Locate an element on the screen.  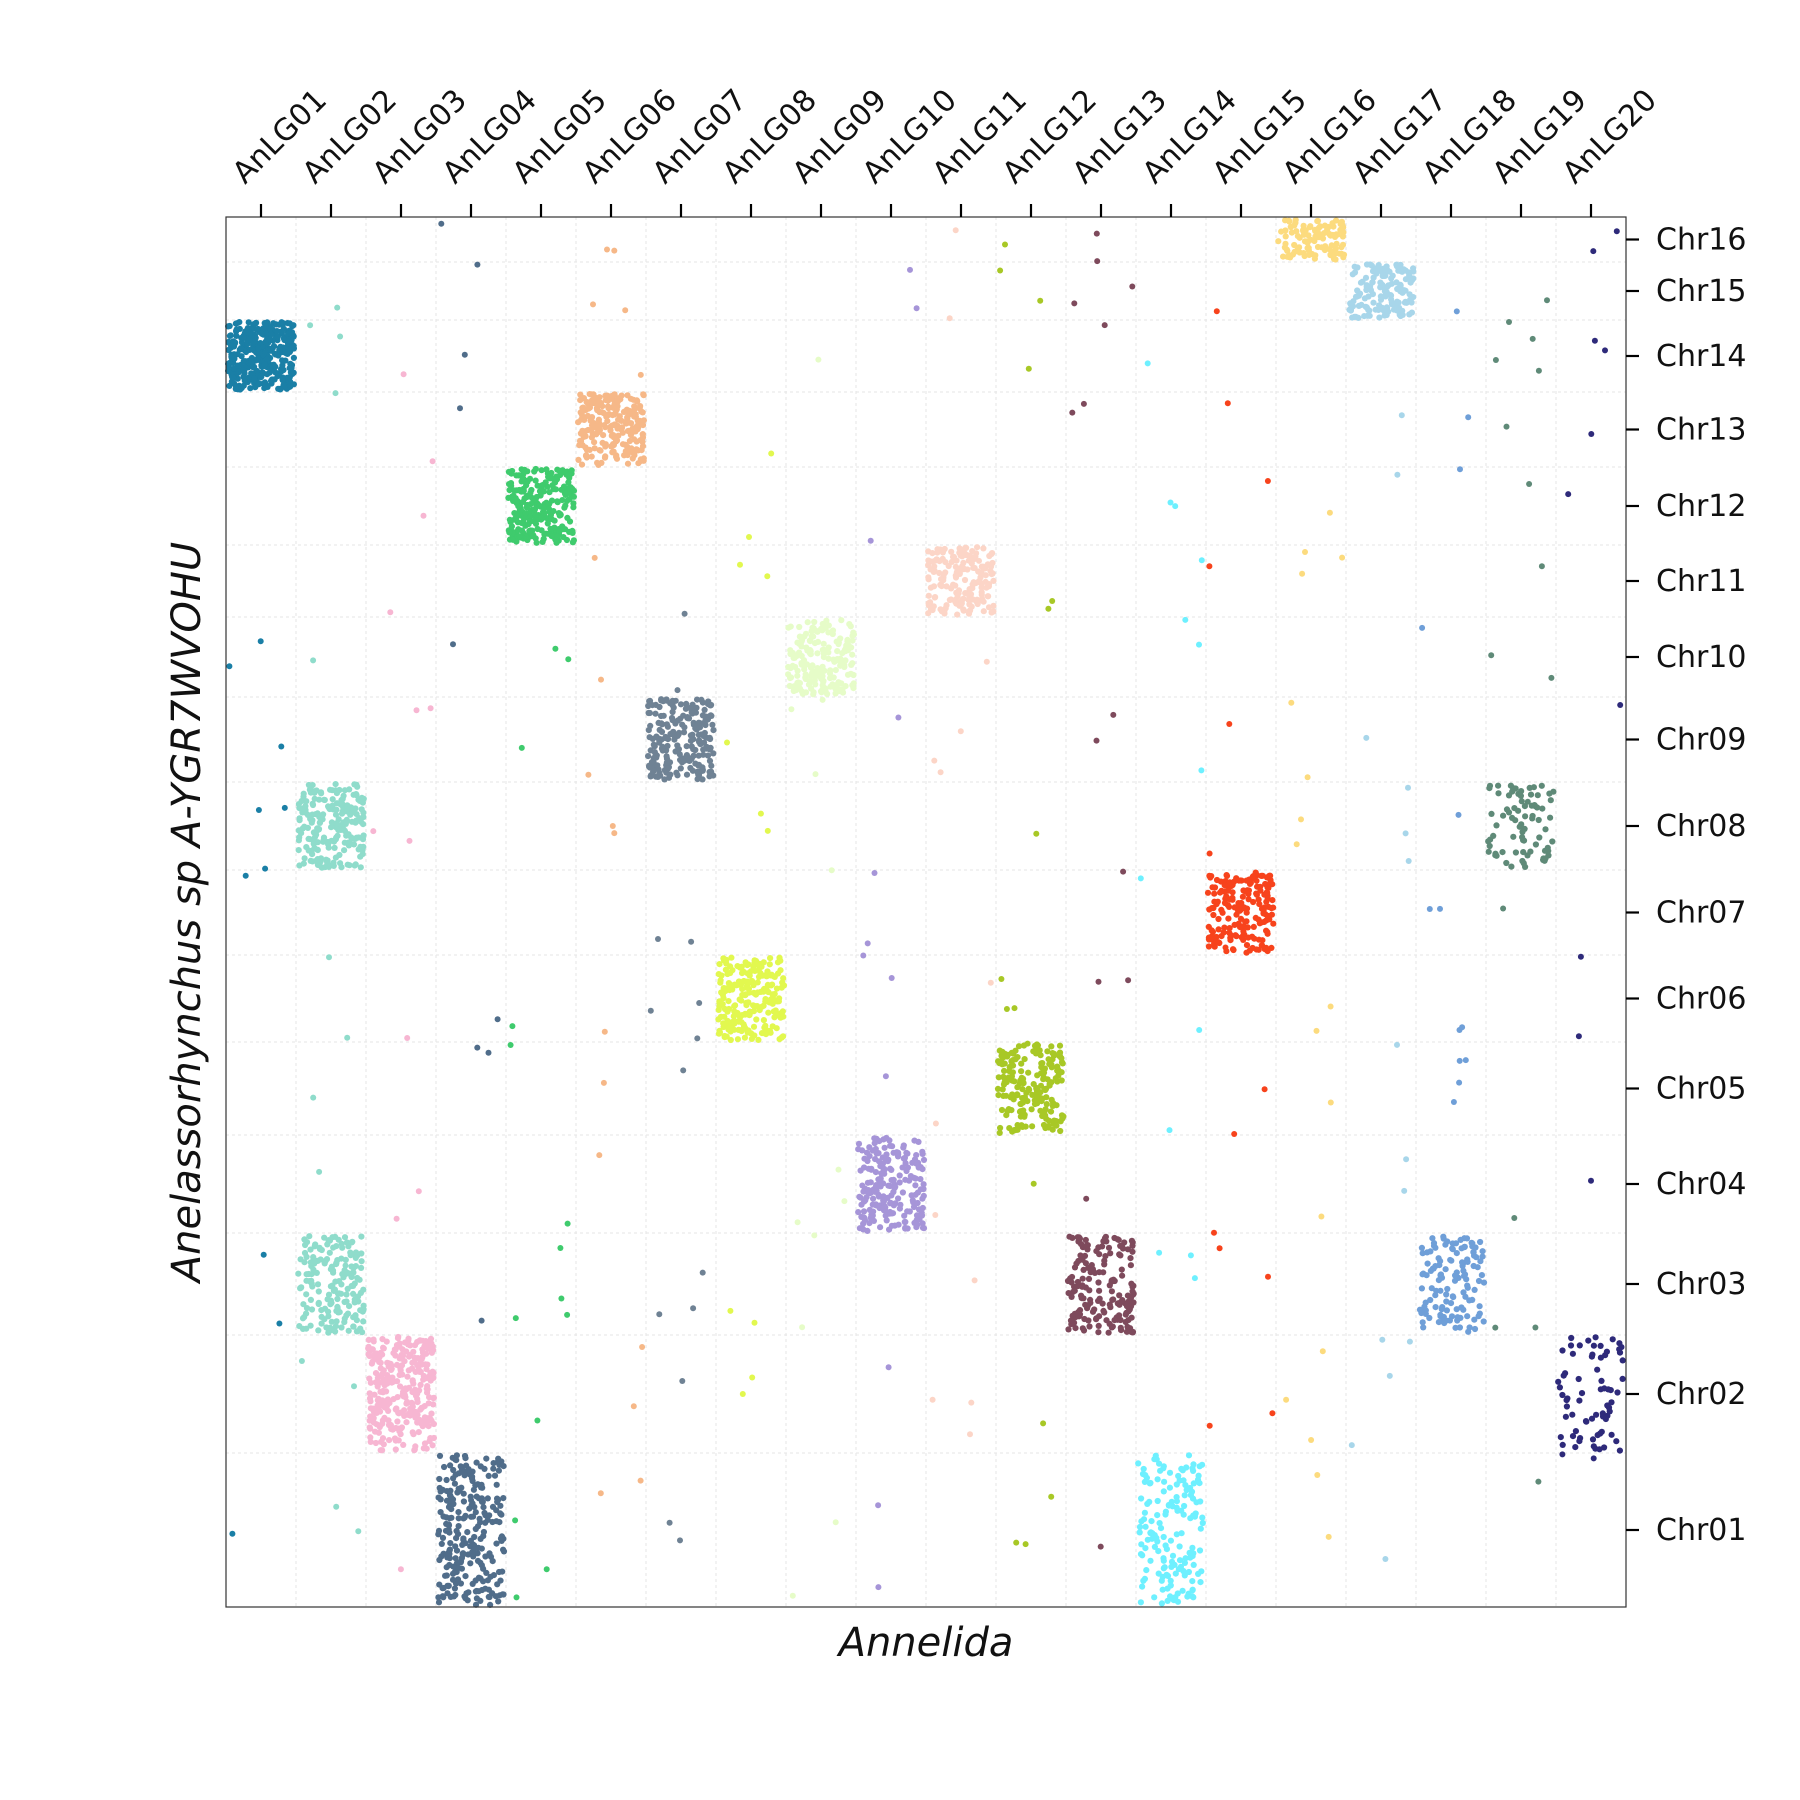
y-tick-label: Chr12 is located at coordinates (1701, 506).